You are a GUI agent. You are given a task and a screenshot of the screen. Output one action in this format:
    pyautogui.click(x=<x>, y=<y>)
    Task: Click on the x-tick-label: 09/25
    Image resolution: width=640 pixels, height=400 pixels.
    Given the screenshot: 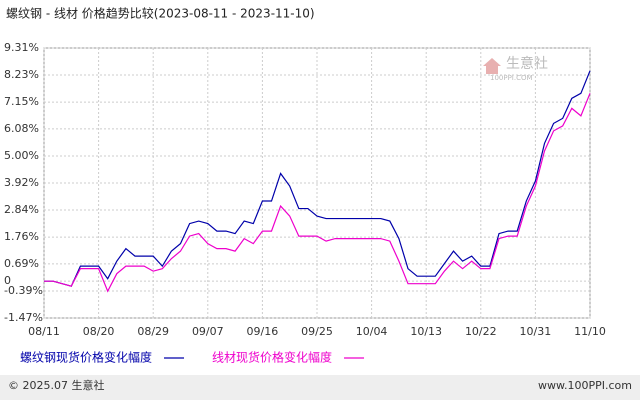 What is the action you would take?
    pyautogui.click(x=317, y=331)
    